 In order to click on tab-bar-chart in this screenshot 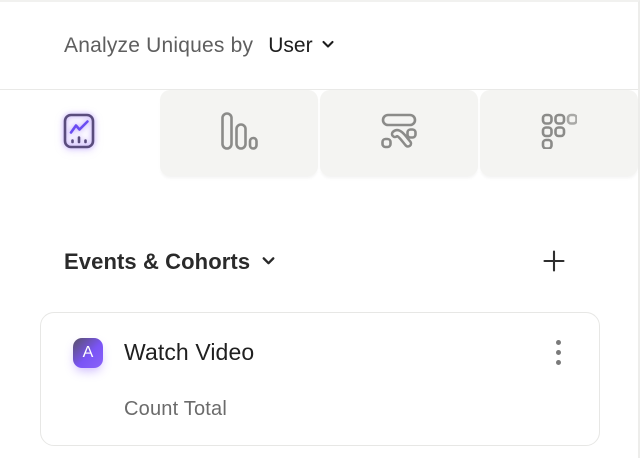, I will do `click(239, 133)`.